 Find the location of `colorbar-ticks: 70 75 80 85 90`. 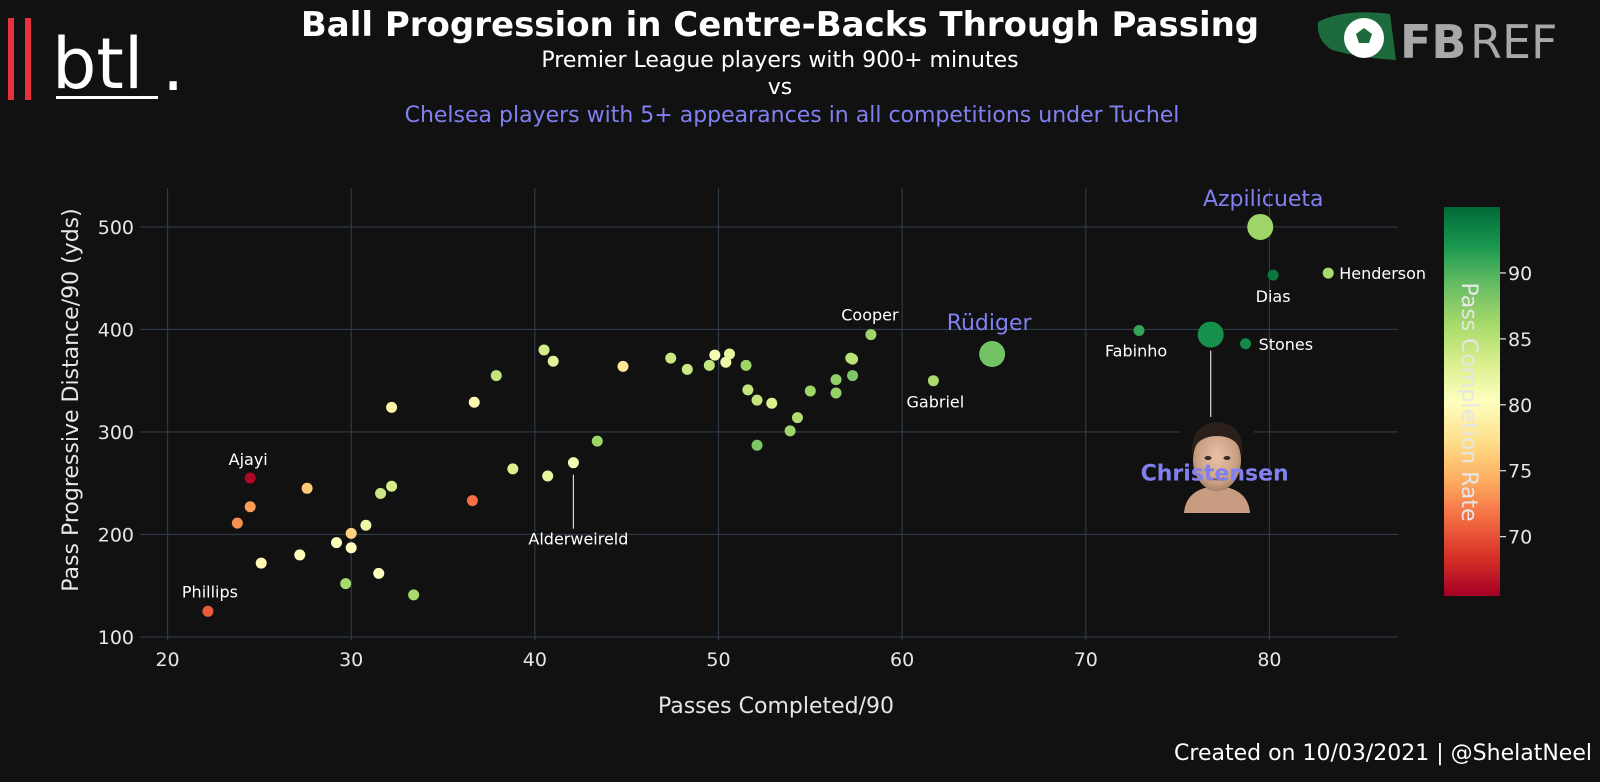

colorbar-ticks: 70 75 80 85 90 is located at coordinates (1516, 406).